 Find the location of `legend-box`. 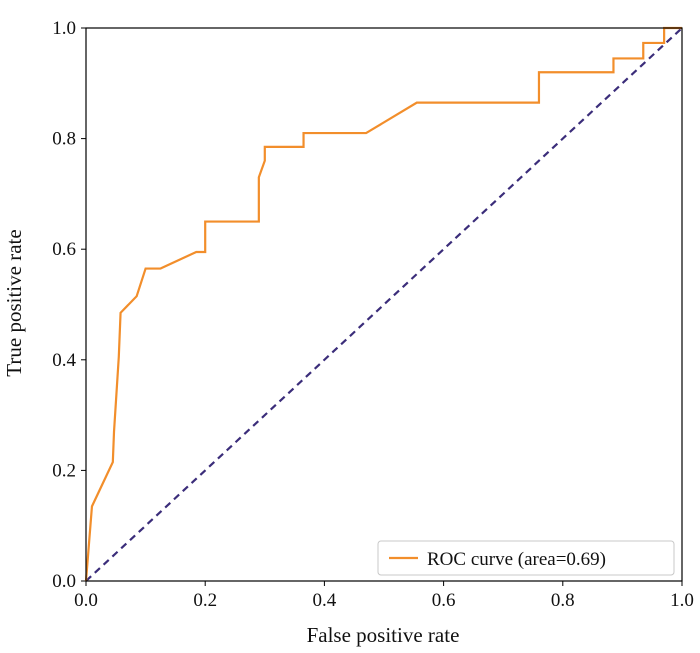

legend-box is located at coordinates (526, 558).